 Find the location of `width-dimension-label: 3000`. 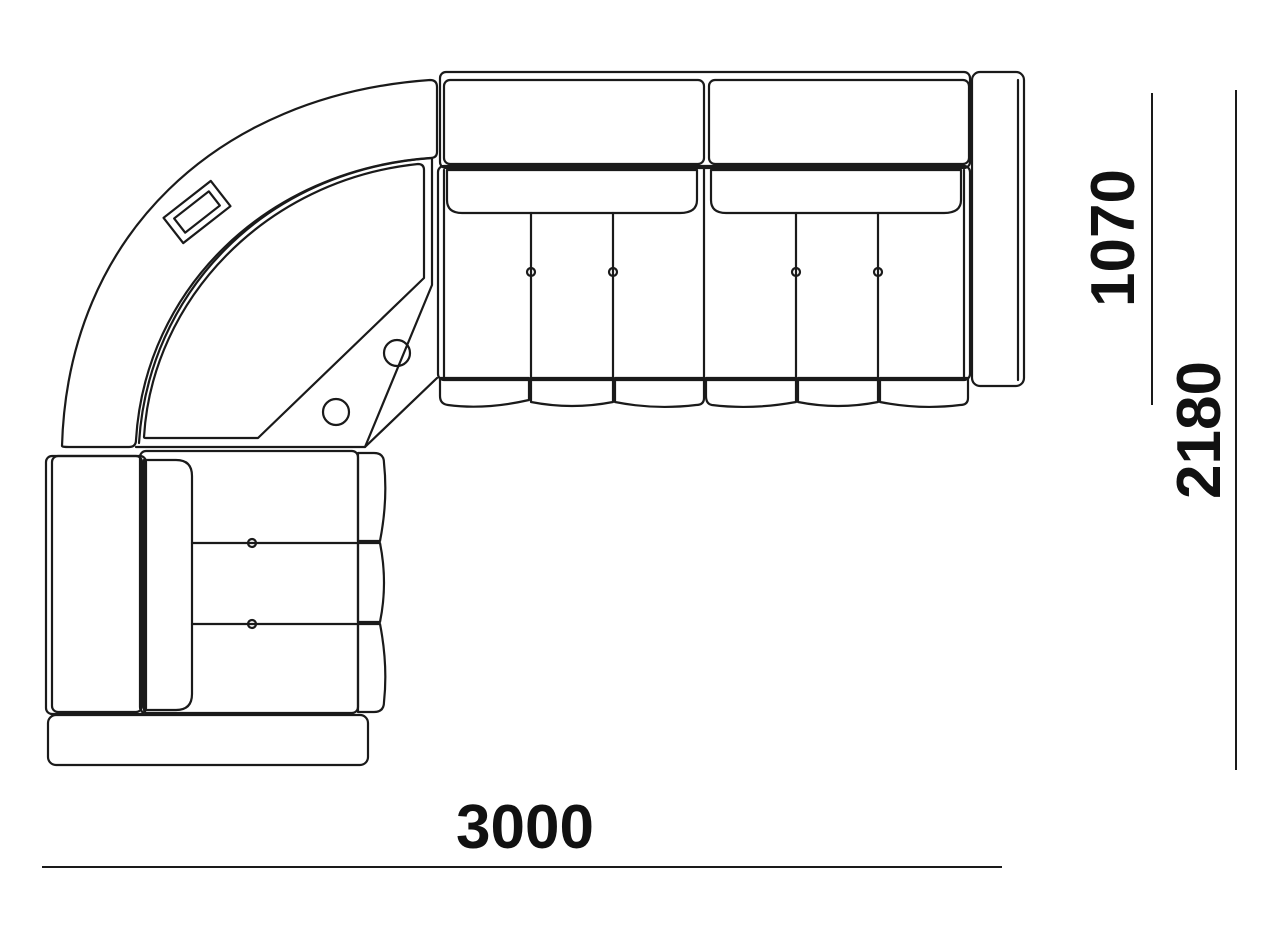

width-dimension-label: 3000 is located at coordinates (525, 827).